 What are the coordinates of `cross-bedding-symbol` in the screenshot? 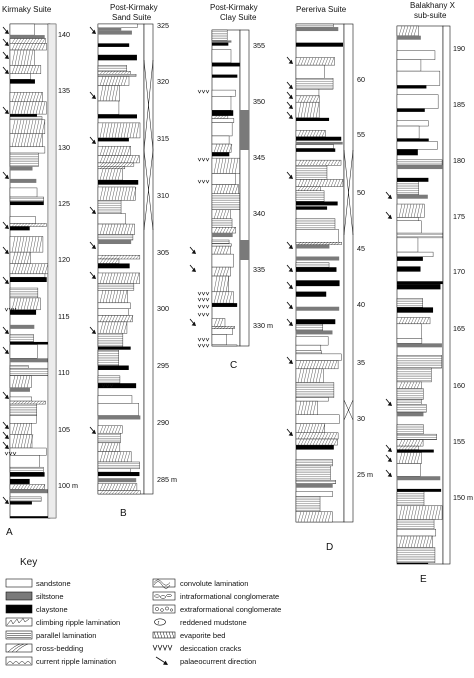 It's located at (19, 648).